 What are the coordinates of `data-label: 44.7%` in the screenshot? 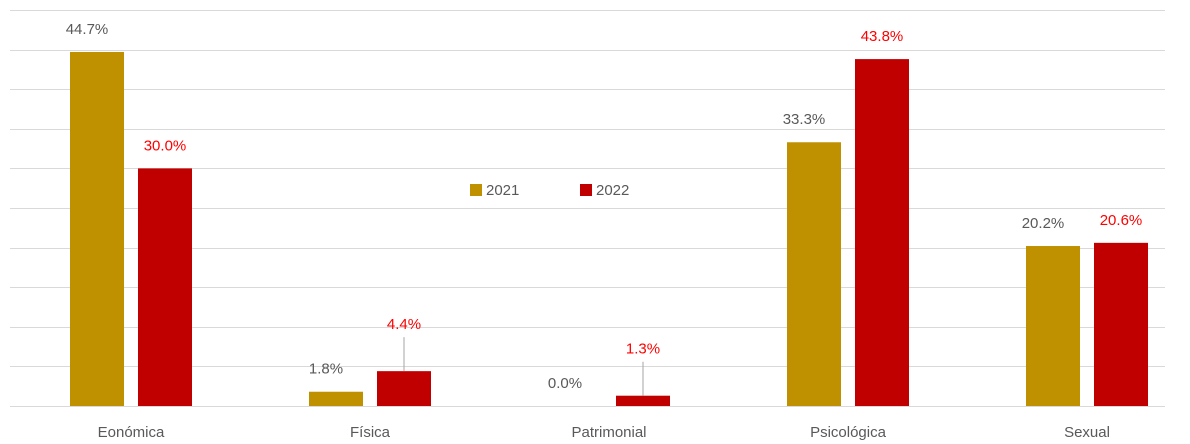 It's located at (87, 29).